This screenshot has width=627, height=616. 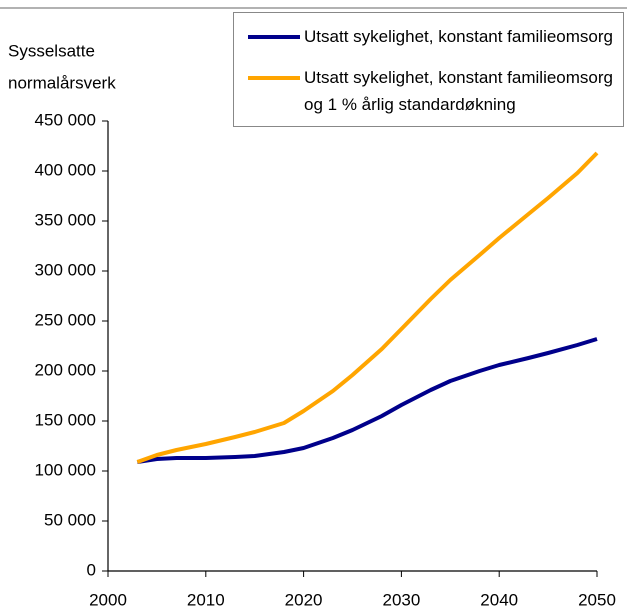 I want to click on x-tick-label: 2030, so click(x=401, y=599).